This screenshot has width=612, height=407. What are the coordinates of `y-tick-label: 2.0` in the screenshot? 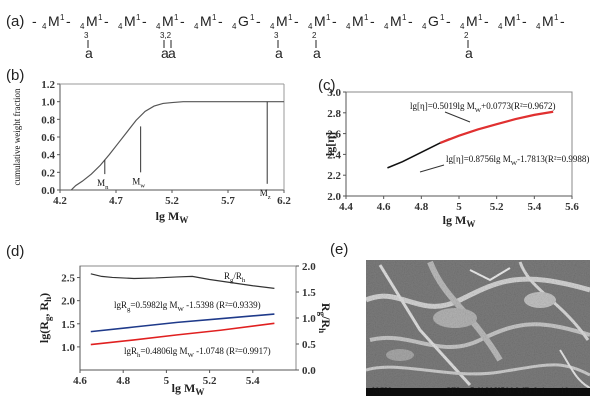 It's located at (68, 302).